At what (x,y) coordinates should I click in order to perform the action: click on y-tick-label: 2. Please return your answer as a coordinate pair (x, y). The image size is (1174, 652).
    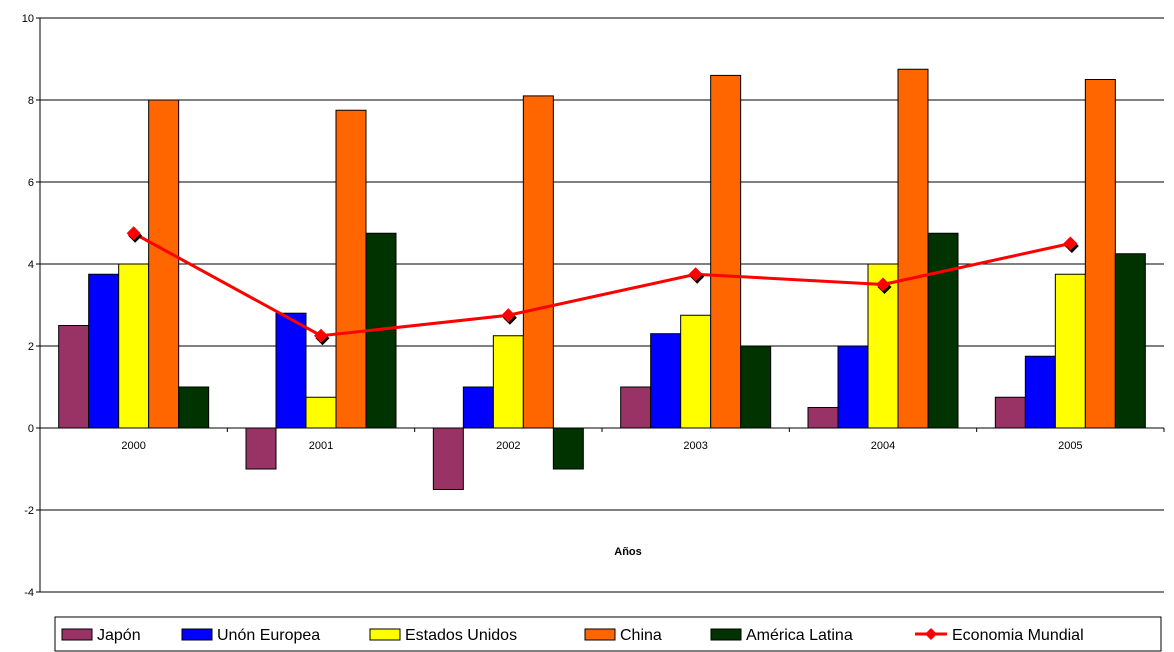
    Looking at the image, I should click on (31, 347).